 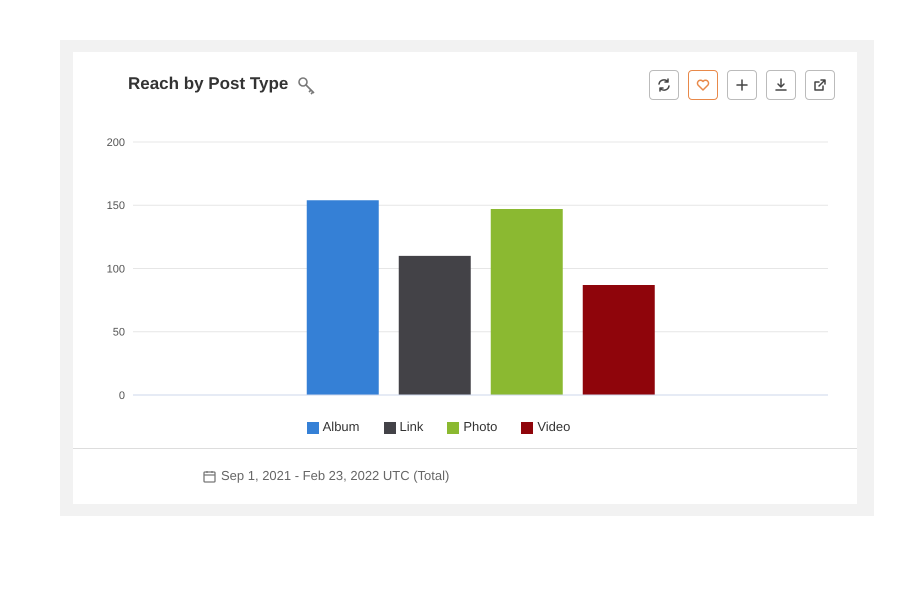 I want to click on y-tick-label: 100, so click(x=115, y=269).